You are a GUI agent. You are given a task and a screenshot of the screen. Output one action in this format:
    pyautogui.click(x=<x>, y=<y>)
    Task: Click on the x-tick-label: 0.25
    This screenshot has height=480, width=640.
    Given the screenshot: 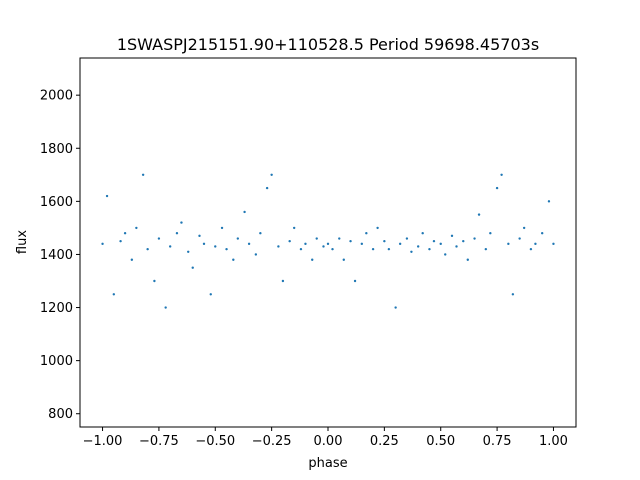 What is the action you would take?
    pyautogui.click(x=384, y=441)
    